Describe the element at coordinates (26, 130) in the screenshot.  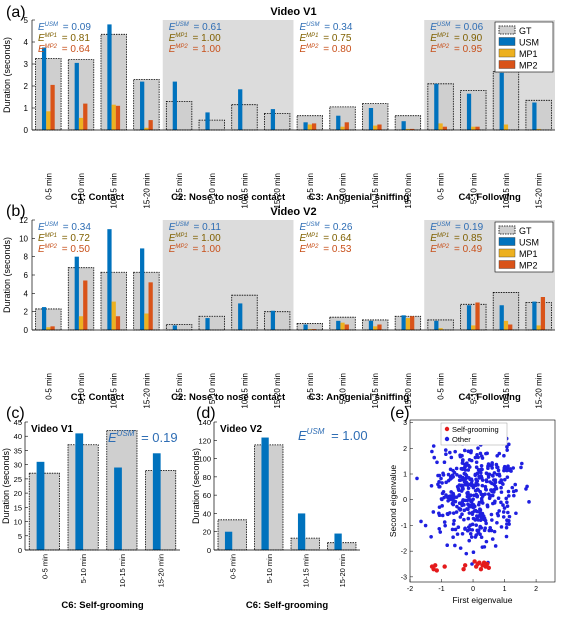
I see `y-tick-label: 0` at that location.